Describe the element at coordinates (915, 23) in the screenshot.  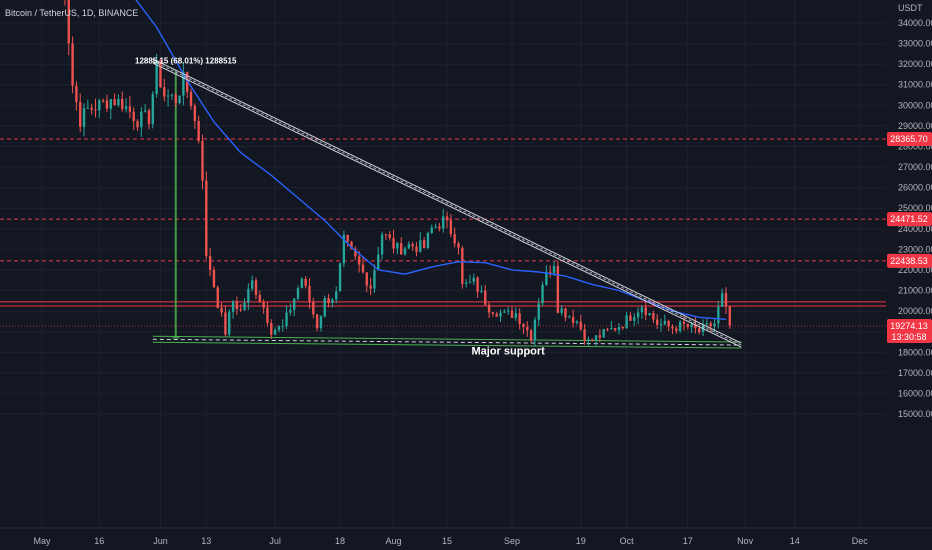
I see `price-tick-label: 34000.00` at that location.